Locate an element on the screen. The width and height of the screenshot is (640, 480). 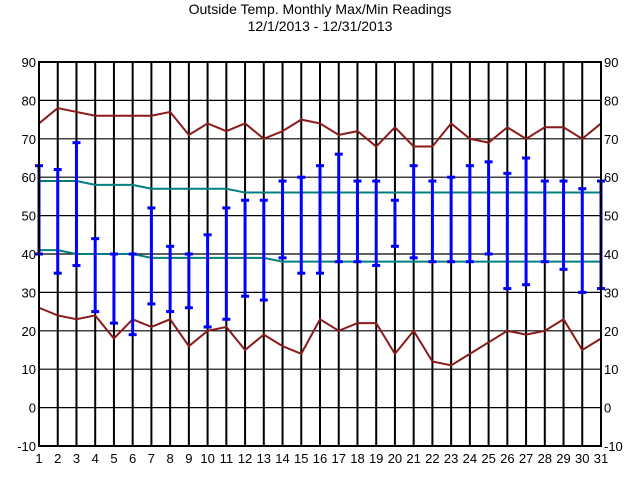
x-tick-label: 1 is located at coordinates (38, 458).